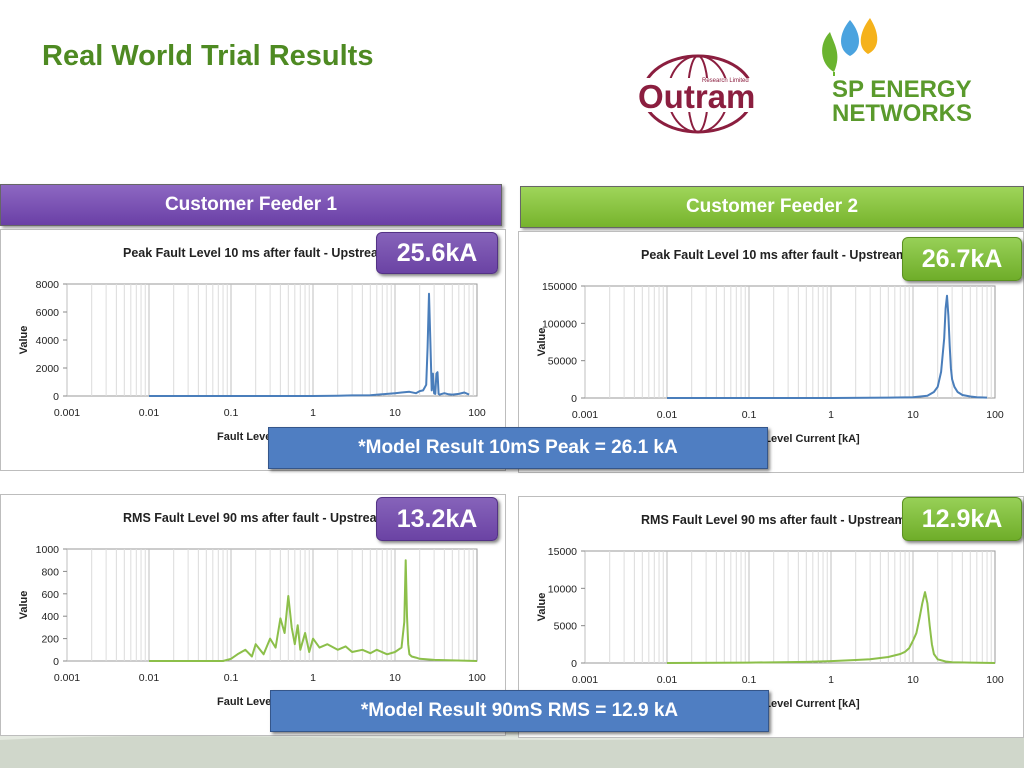 The width and height of the screenshot is (1024, 768). What do you see at coordinates (50, 595) in the screenshot?
I see `y-tick-label: 600` at bounding box center [50, 595].